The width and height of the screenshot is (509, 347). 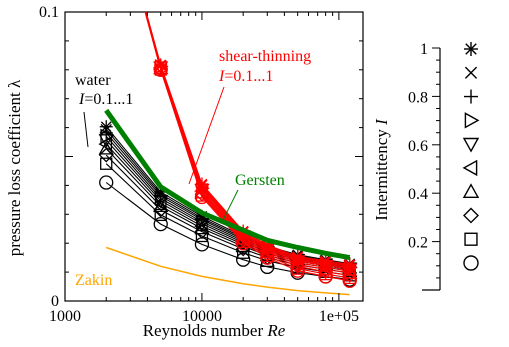 I want to click on legend-marker-cross, so click(x=471, y=72).